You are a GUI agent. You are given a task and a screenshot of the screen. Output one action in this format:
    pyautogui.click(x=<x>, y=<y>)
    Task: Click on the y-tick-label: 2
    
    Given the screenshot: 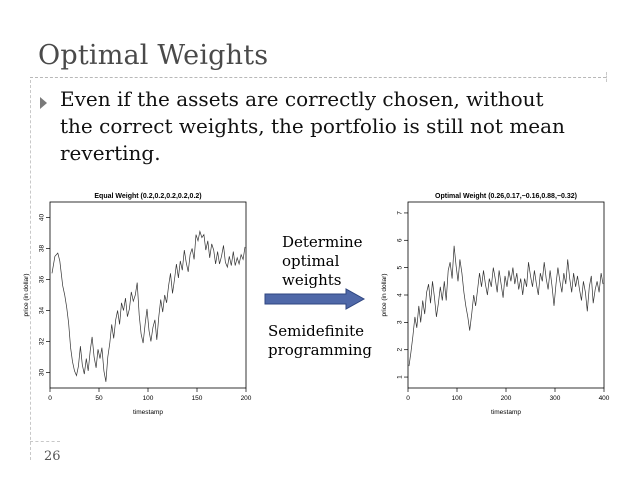 What is the action you would take?
    pyautogui.click(x=400, y=350)
    